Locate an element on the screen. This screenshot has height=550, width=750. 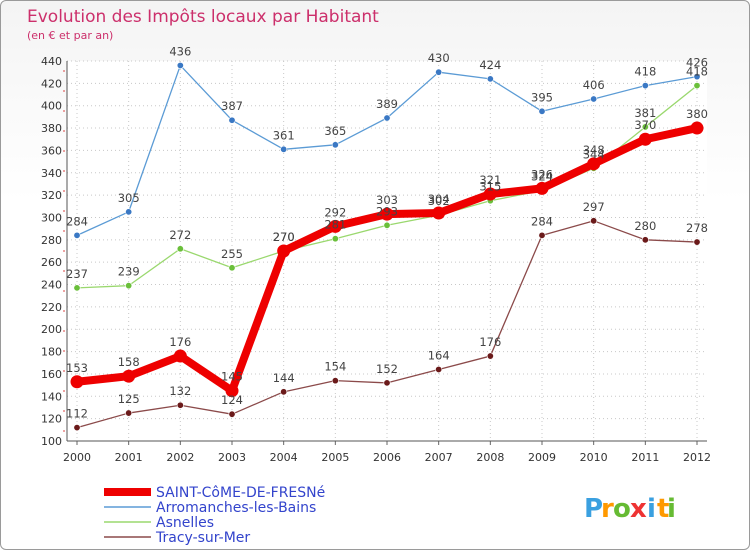
data-label-arromanches-les-bains: 361 is located at coordinates (284, 135).